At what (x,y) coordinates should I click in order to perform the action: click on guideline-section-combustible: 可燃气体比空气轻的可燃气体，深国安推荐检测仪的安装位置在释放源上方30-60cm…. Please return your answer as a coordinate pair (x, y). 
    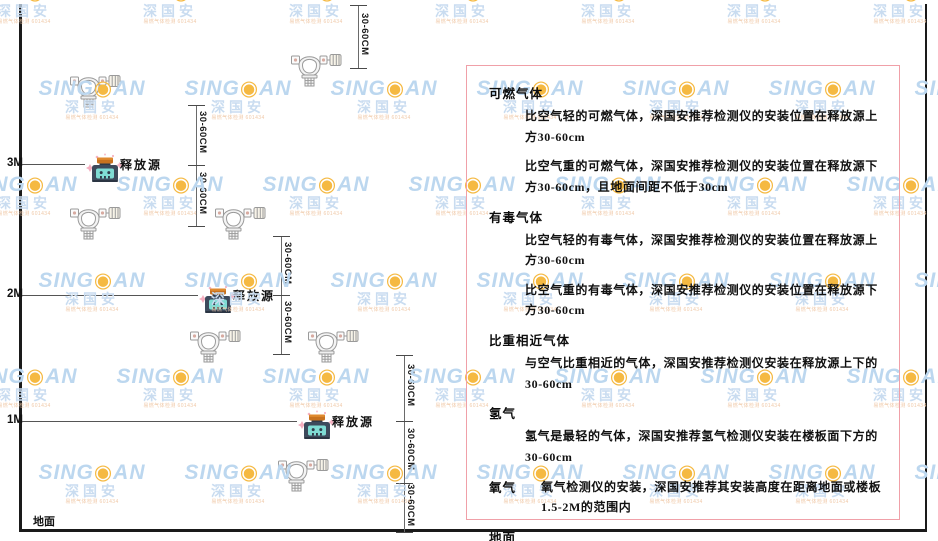
    Looking at the image, I should click on (683, 140).